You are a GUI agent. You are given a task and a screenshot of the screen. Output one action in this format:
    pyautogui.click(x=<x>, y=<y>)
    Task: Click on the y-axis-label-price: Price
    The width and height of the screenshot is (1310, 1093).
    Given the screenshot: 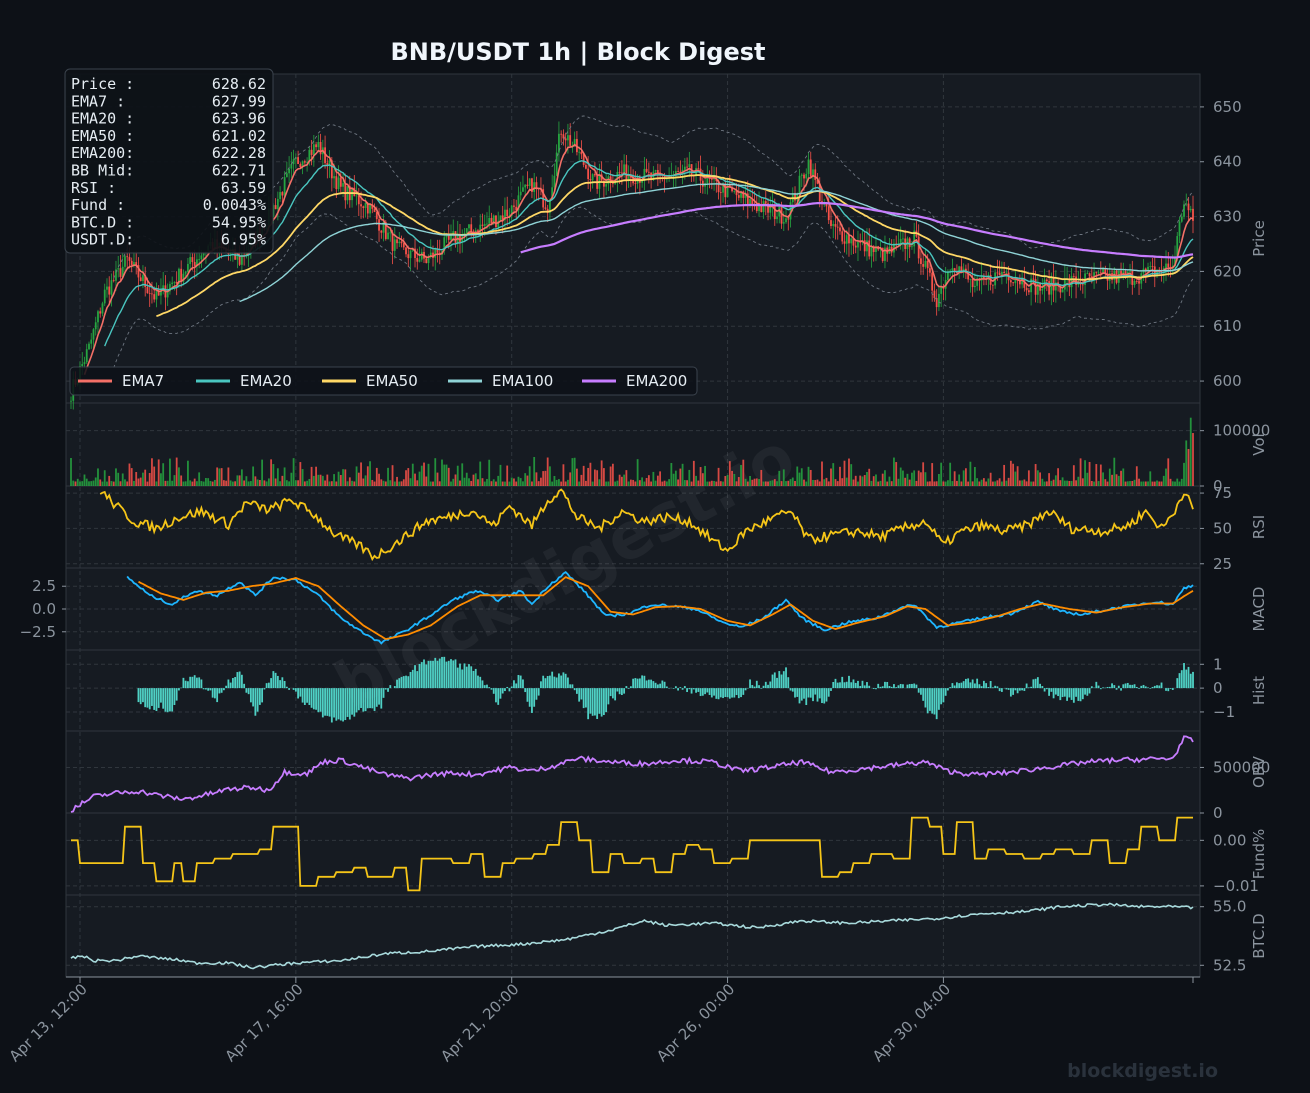 What is the action you would take?
    pyautogui.click(x=1259, y=238)
    